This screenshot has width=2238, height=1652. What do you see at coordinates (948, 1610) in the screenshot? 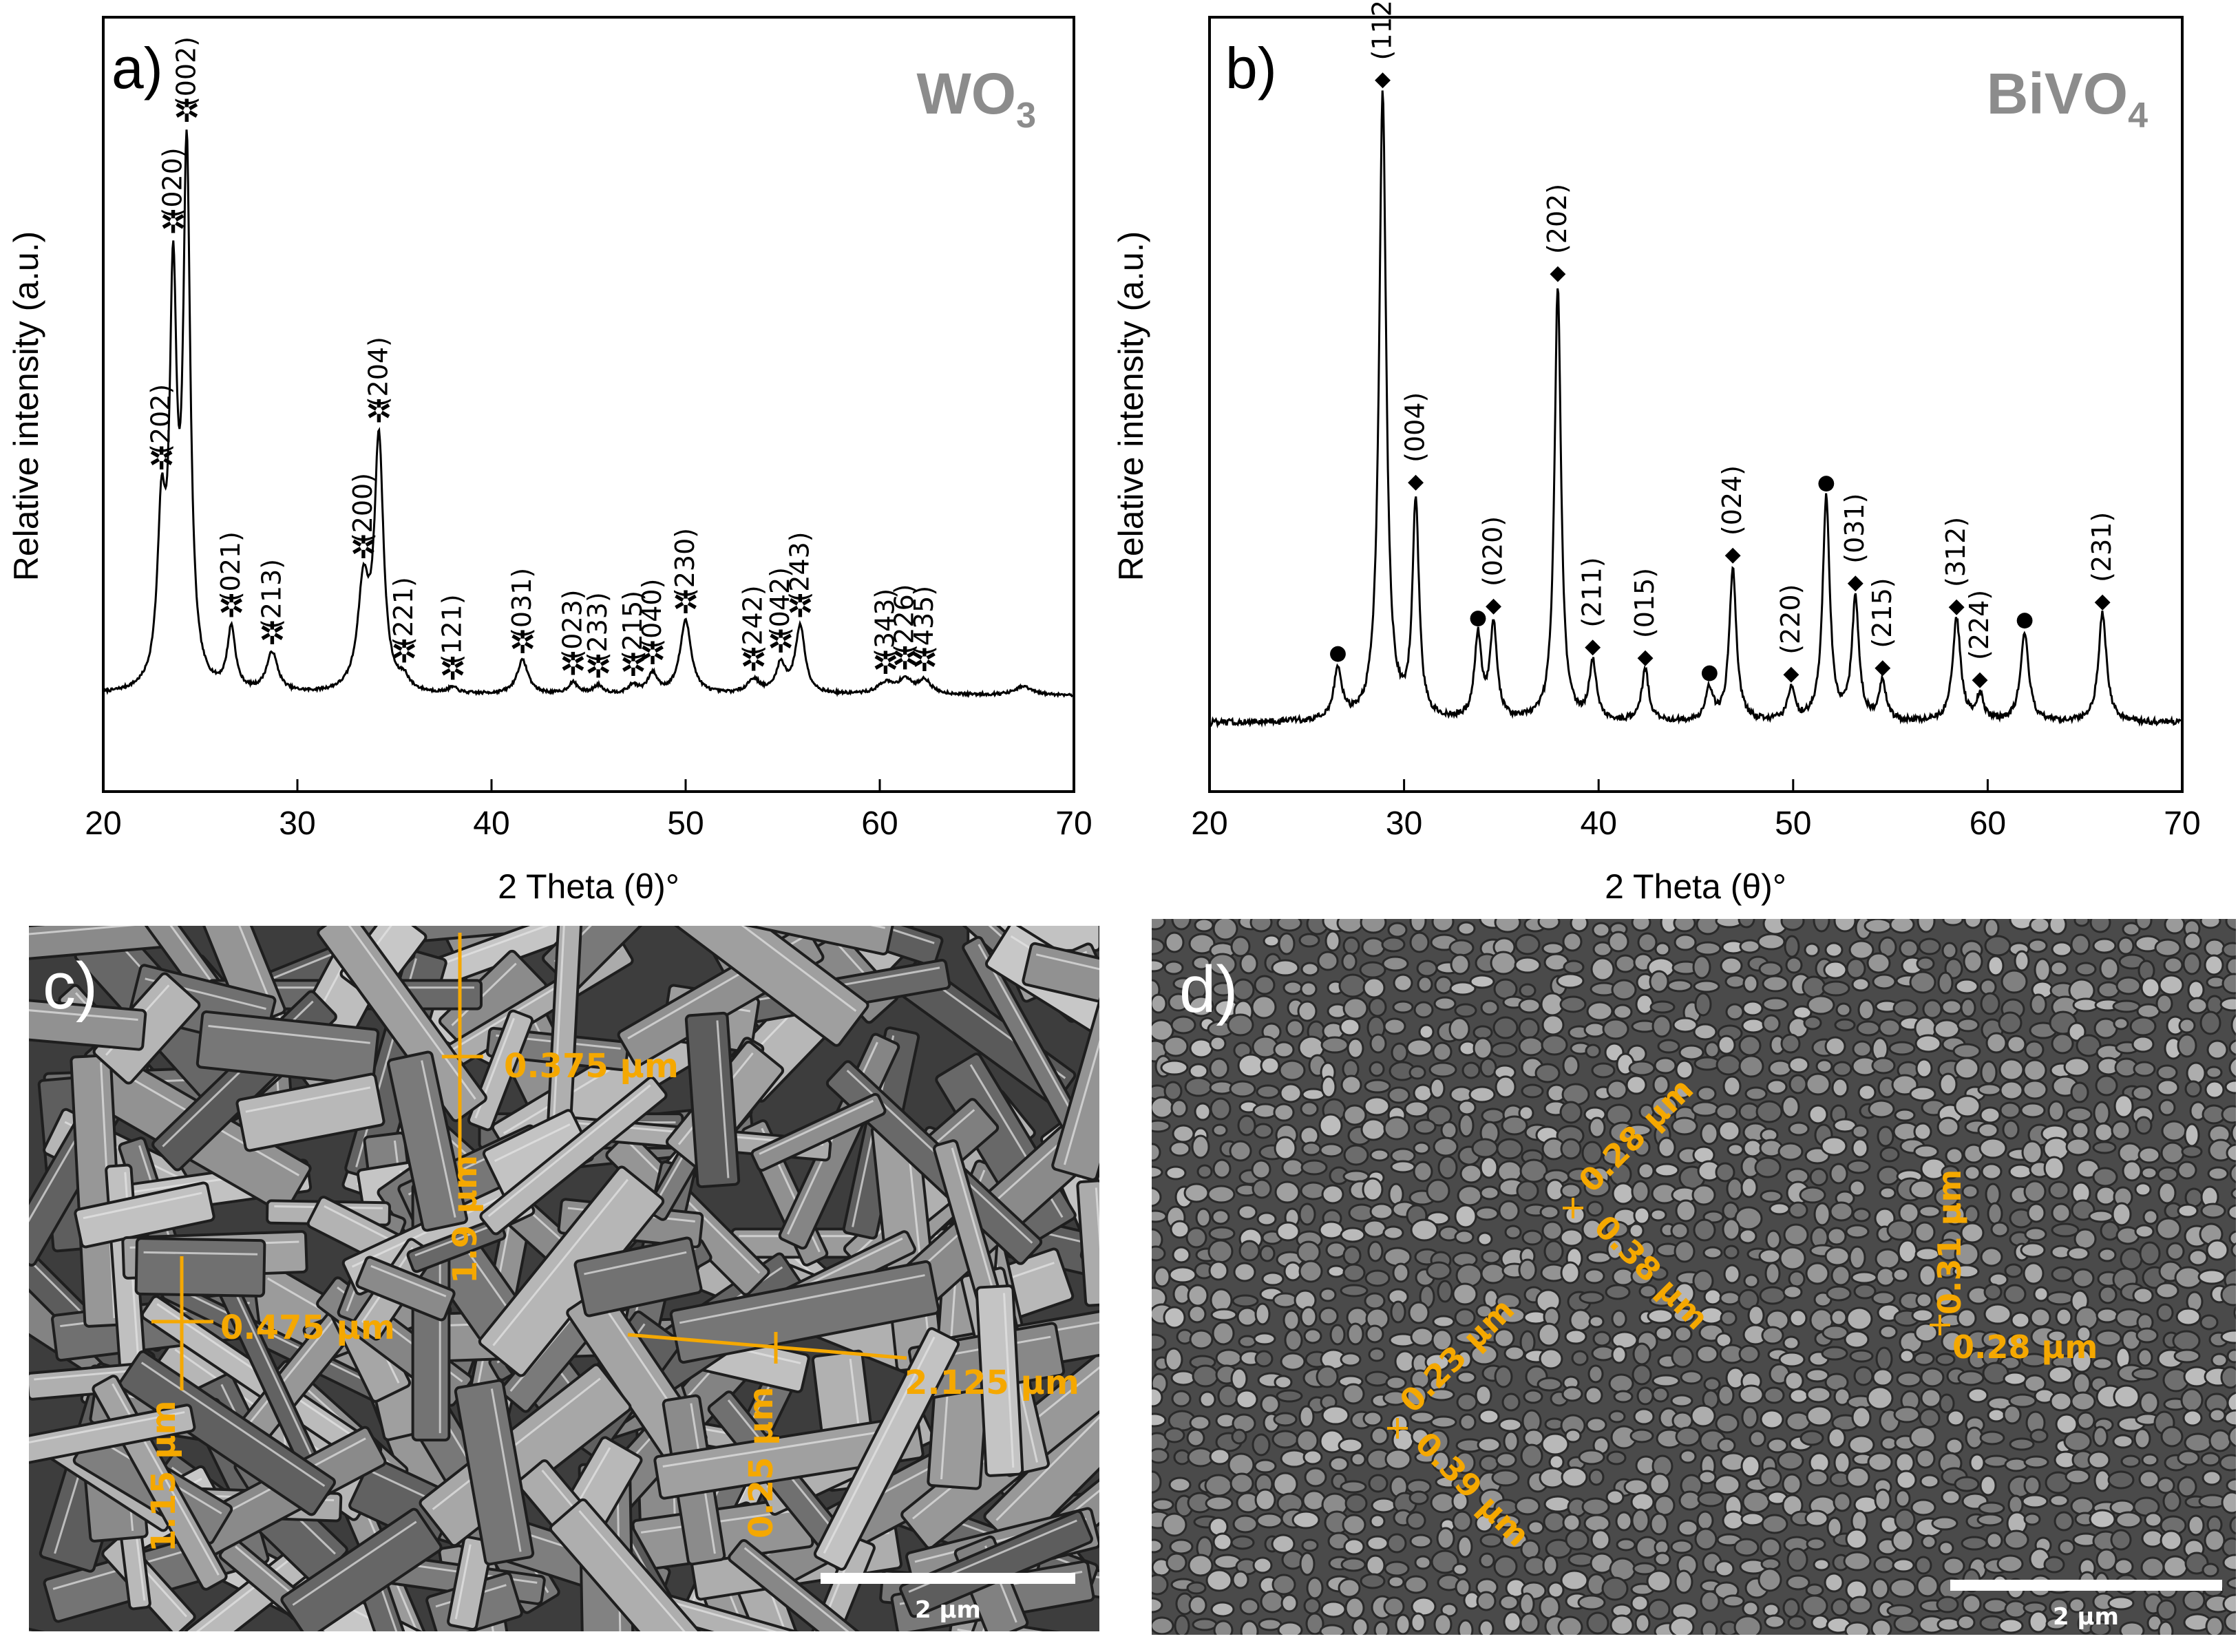
I see `scale-bar-label: 2 μm` at bounding box center [948, 1610].